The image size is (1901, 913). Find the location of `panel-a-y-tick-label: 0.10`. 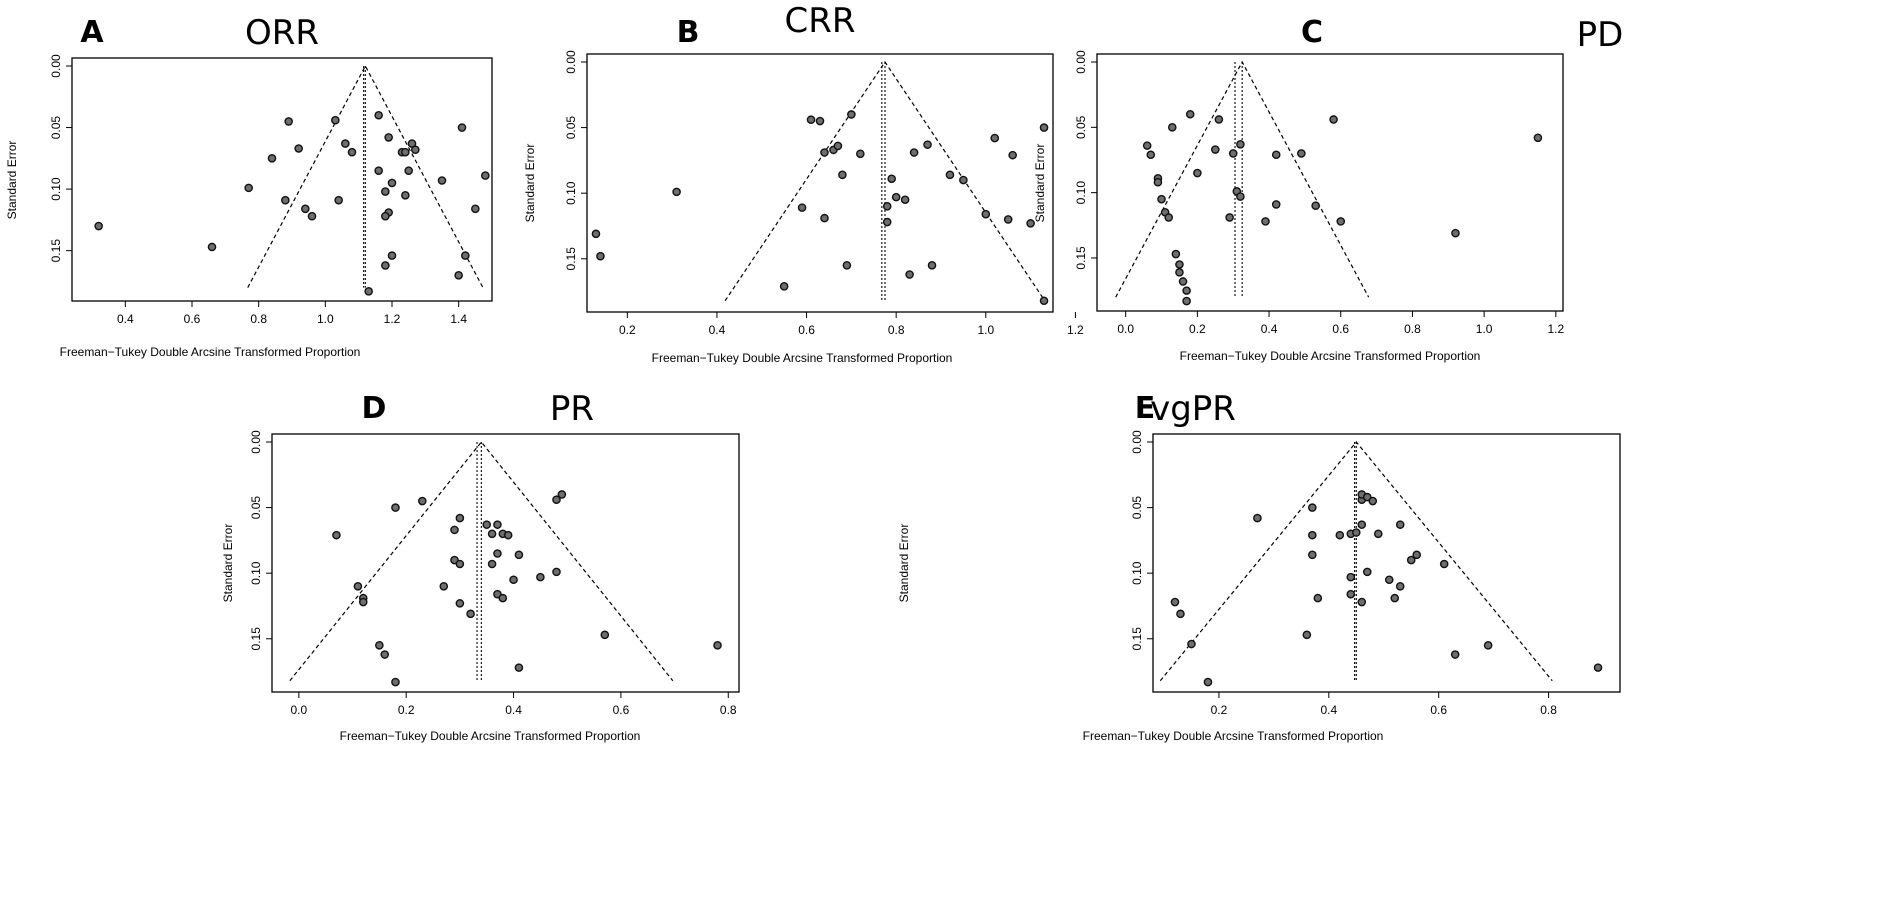

panel-a-y-tick-label: 0.10 is located at coordinates (56, 189).